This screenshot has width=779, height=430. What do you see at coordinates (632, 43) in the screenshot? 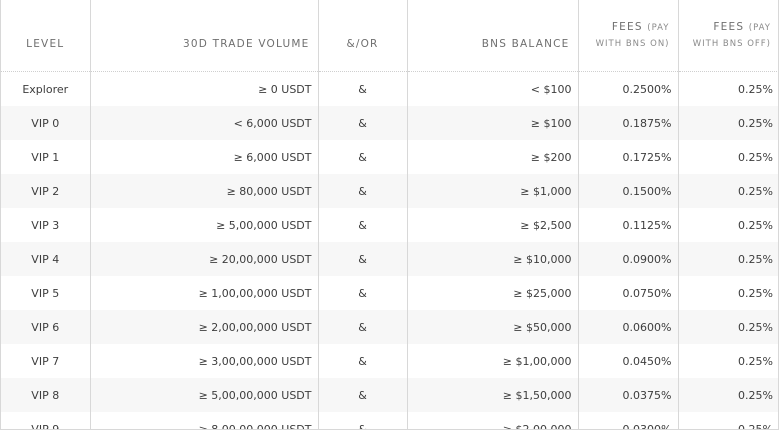
I see `header-fees-on-sub-2: WITH BNS ON)` at bounding box center [632, 43].